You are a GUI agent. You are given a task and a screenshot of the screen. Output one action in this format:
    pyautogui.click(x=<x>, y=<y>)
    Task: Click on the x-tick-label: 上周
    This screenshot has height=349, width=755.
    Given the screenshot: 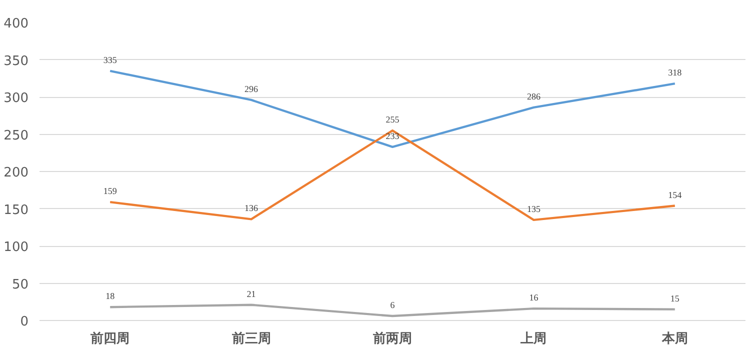 What is the action you would take?
    pyautogui.click(x=533, y=339)
    